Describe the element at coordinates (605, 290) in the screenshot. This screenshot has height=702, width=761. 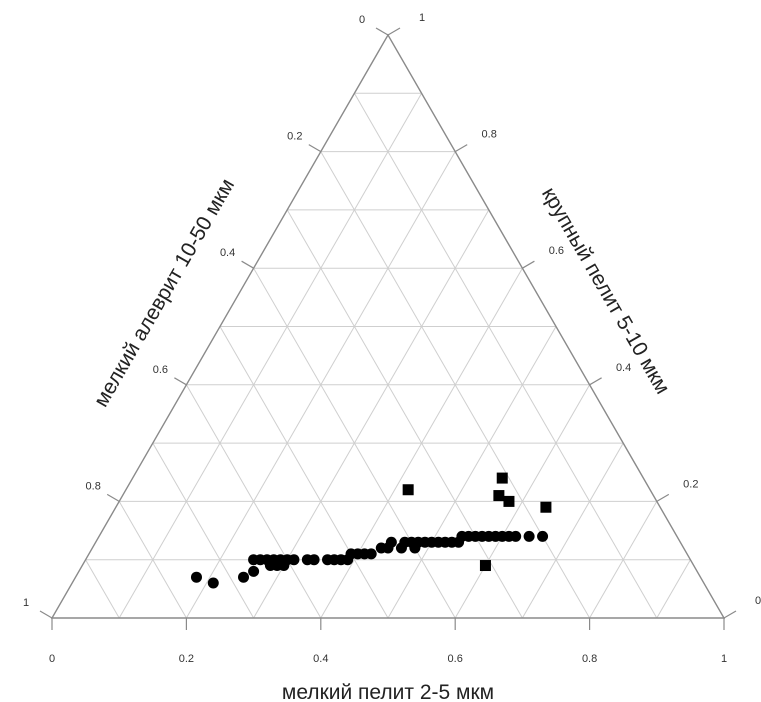
I see `right-axis-title: крупный пелит 5-10 мкм` at that location.